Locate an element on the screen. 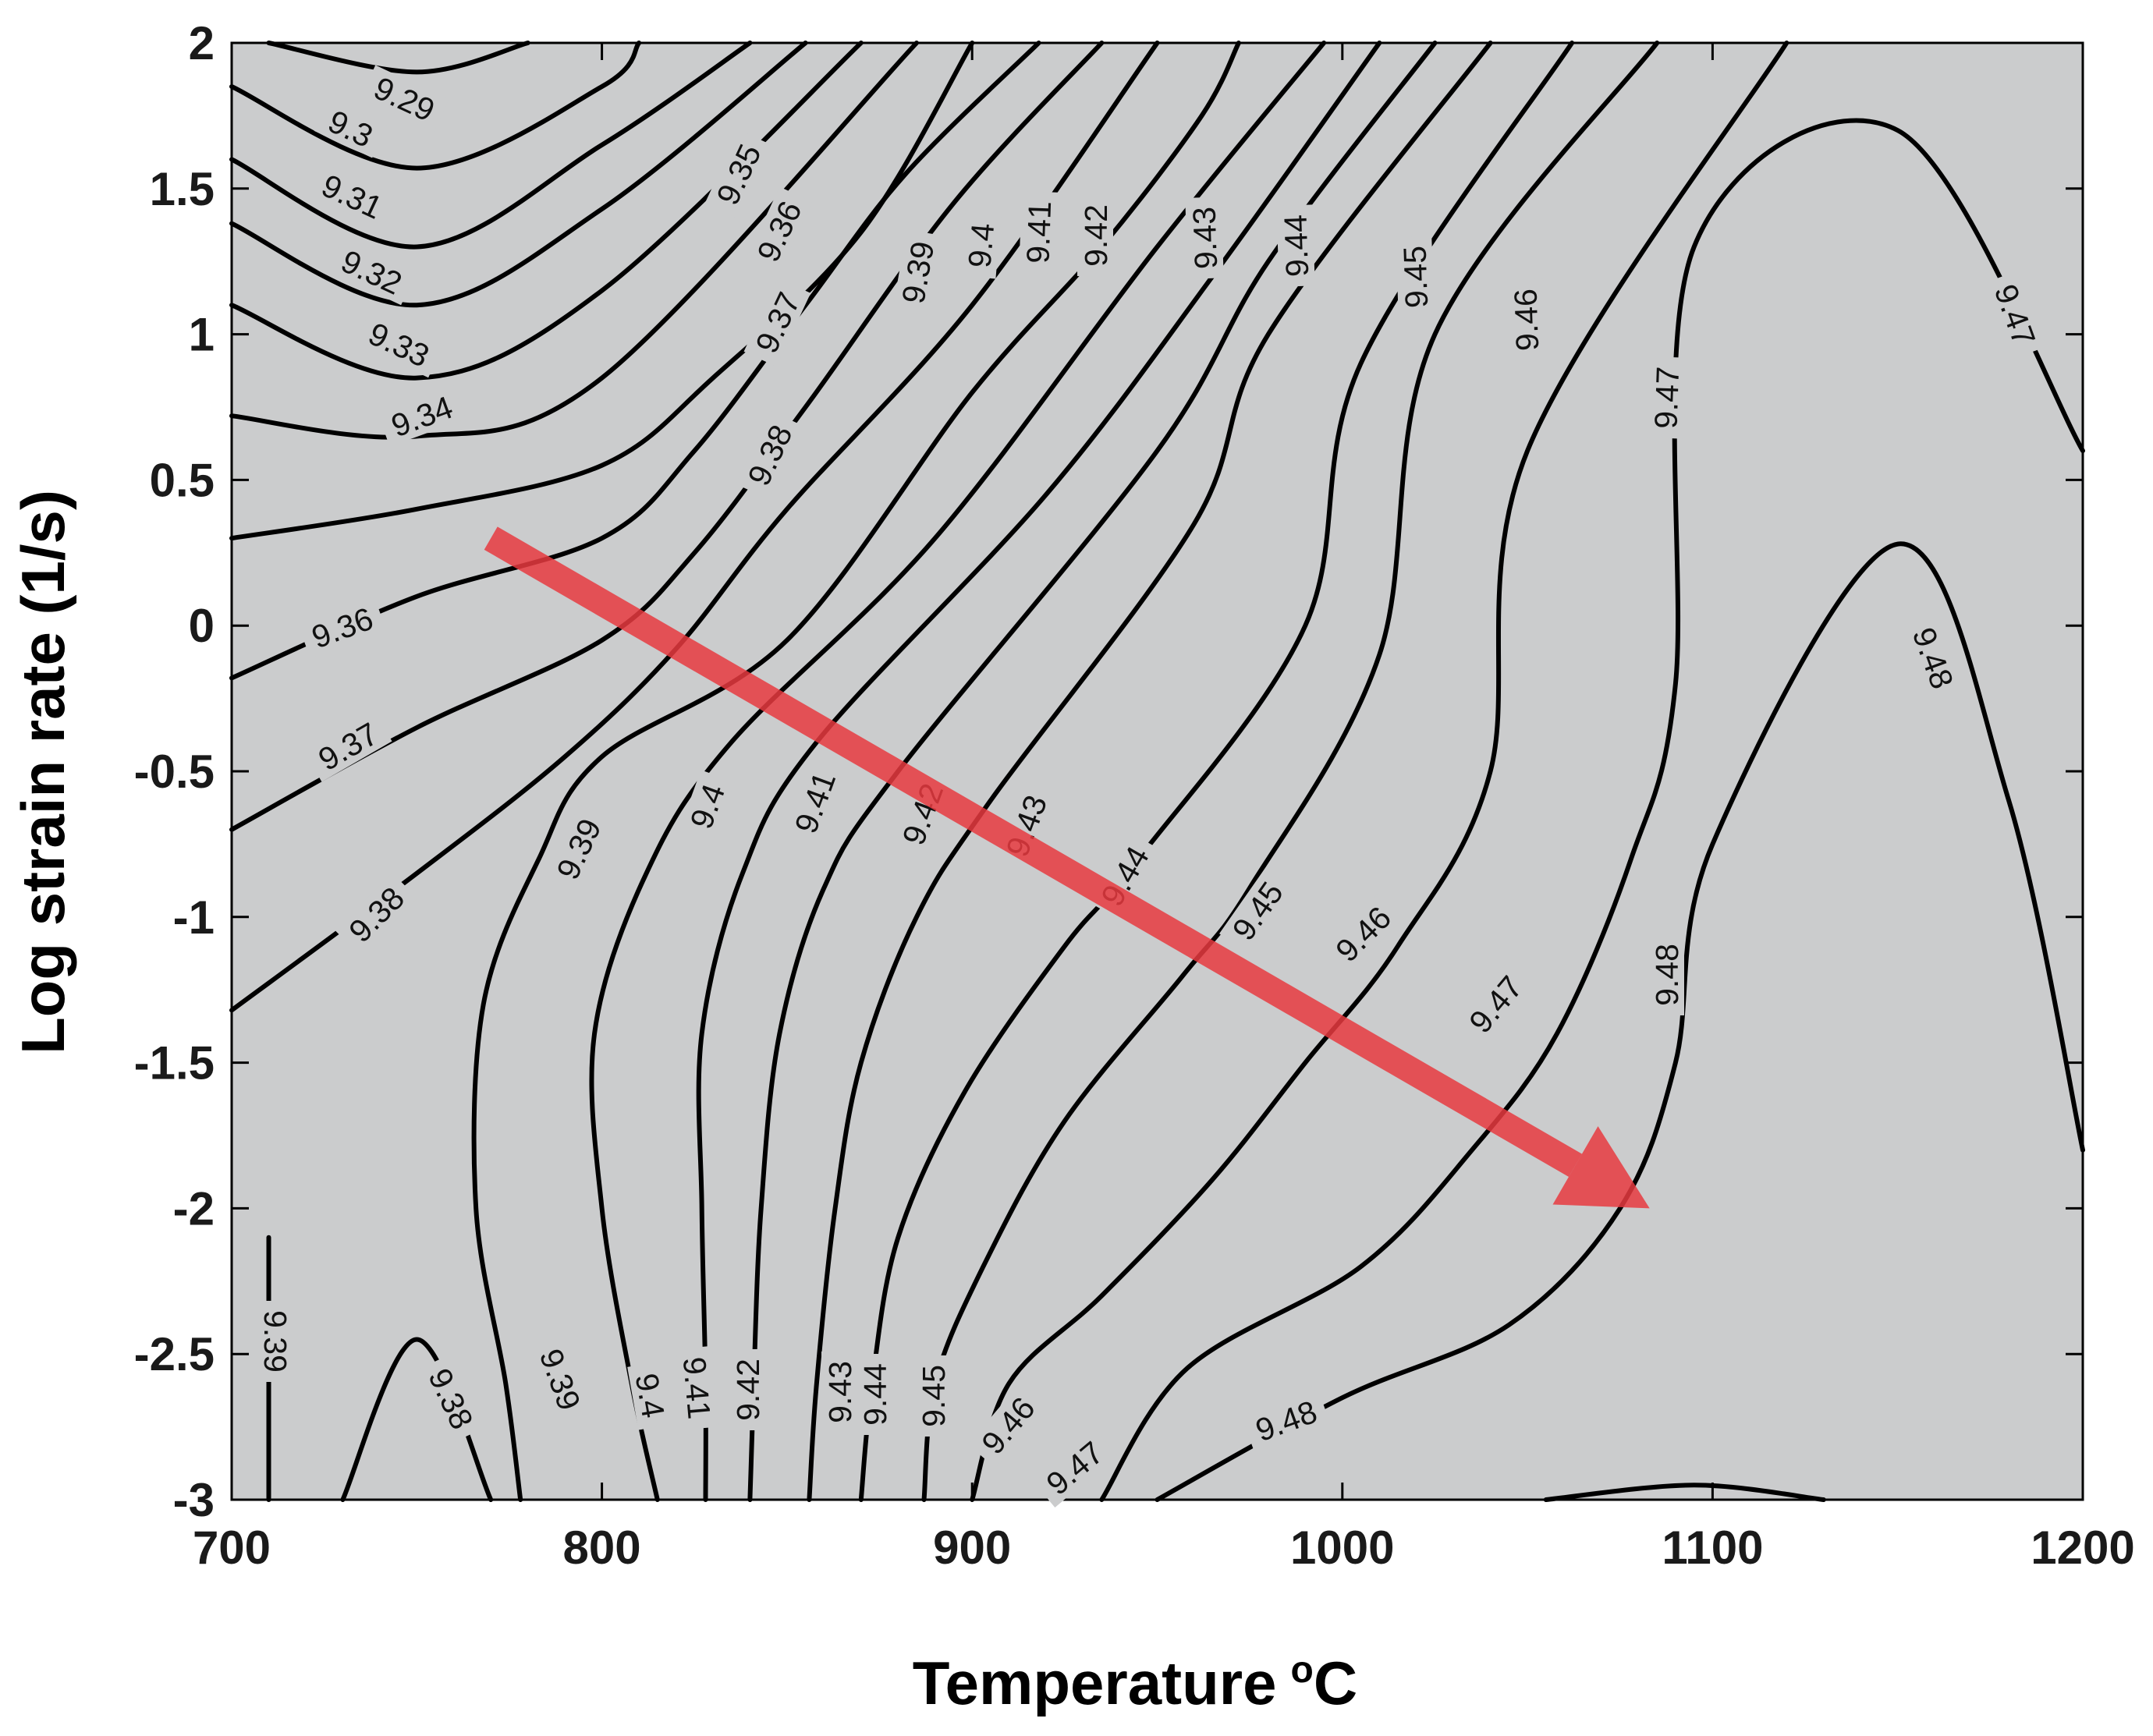  contour-label-41: 9.44 is located at coordinates (875, 1394).